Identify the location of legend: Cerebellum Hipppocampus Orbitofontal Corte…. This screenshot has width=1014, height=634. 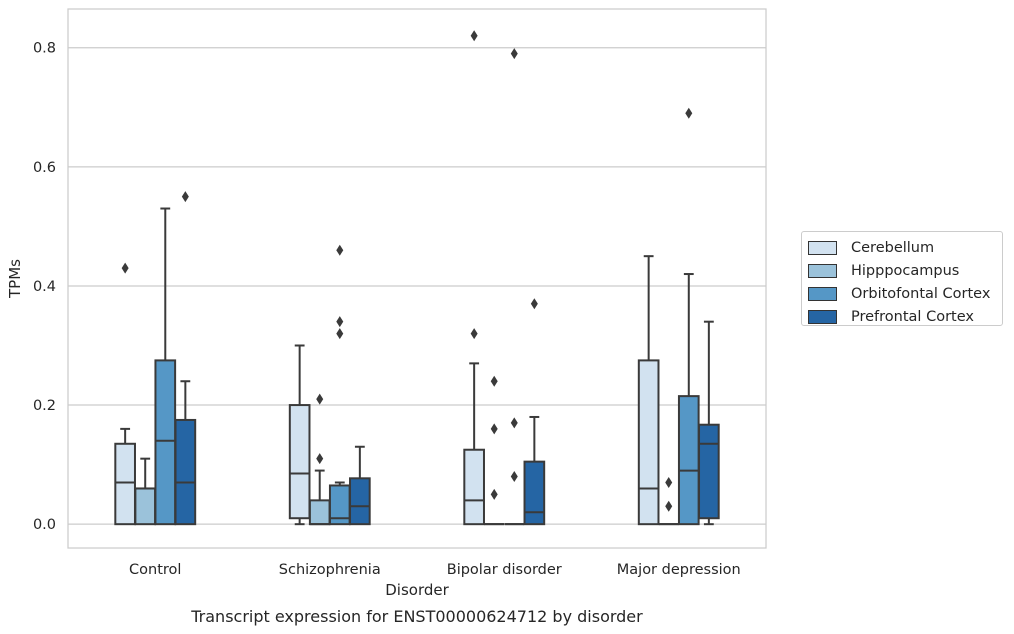
(902, 278).